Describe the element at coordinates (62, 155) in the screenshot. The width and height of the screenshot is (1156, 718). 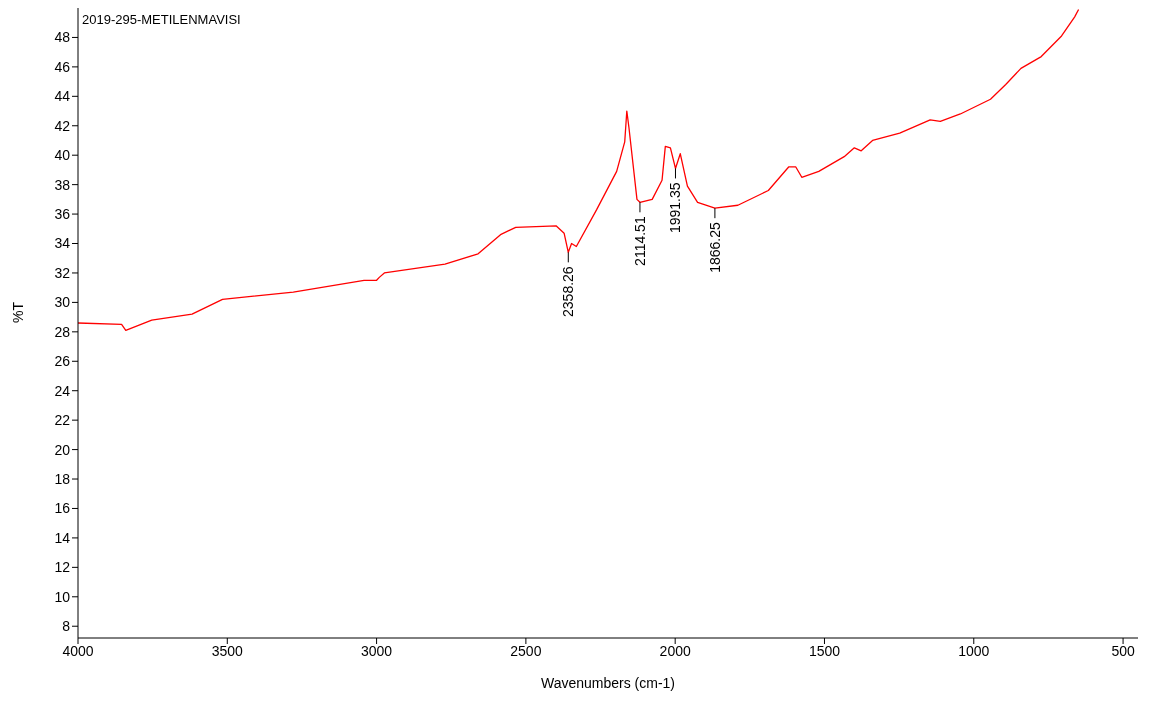
I see `y-tick-label: 40` at that location.